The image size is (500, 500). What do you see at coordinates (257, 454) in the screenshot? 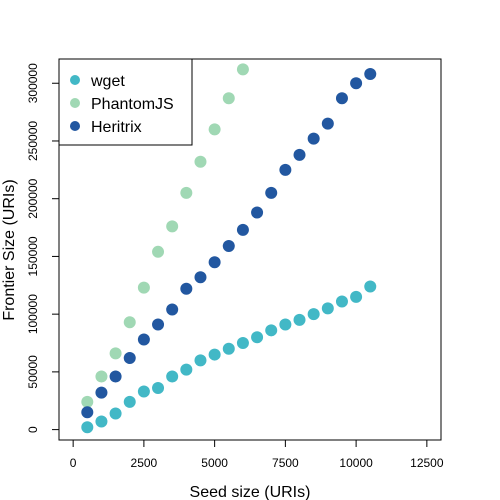
I see `x-axis: 0 2500 5000 7500 10000 12500` at bounding box center [257, 454].